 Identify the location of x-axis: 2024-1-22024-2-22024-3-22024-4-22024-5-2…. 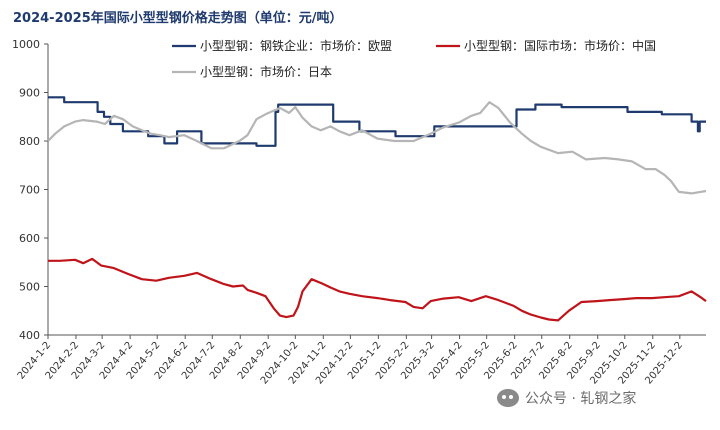
(361, 360).